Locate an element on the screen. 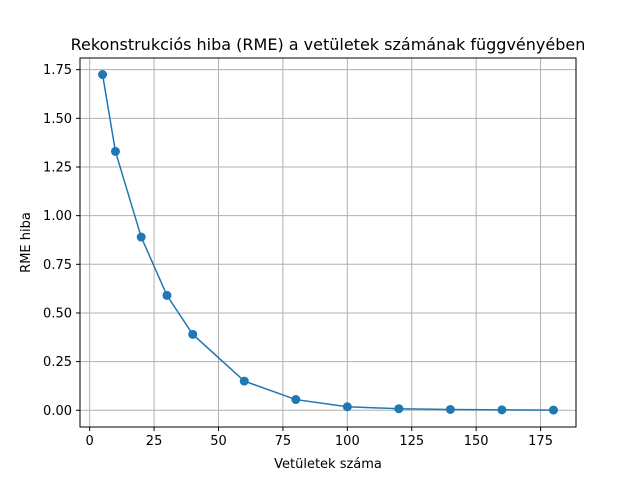 Image resolution: width=640 pixels, height=480 pixels. x-tick-label: 0 is located at coordinates (90, 441).